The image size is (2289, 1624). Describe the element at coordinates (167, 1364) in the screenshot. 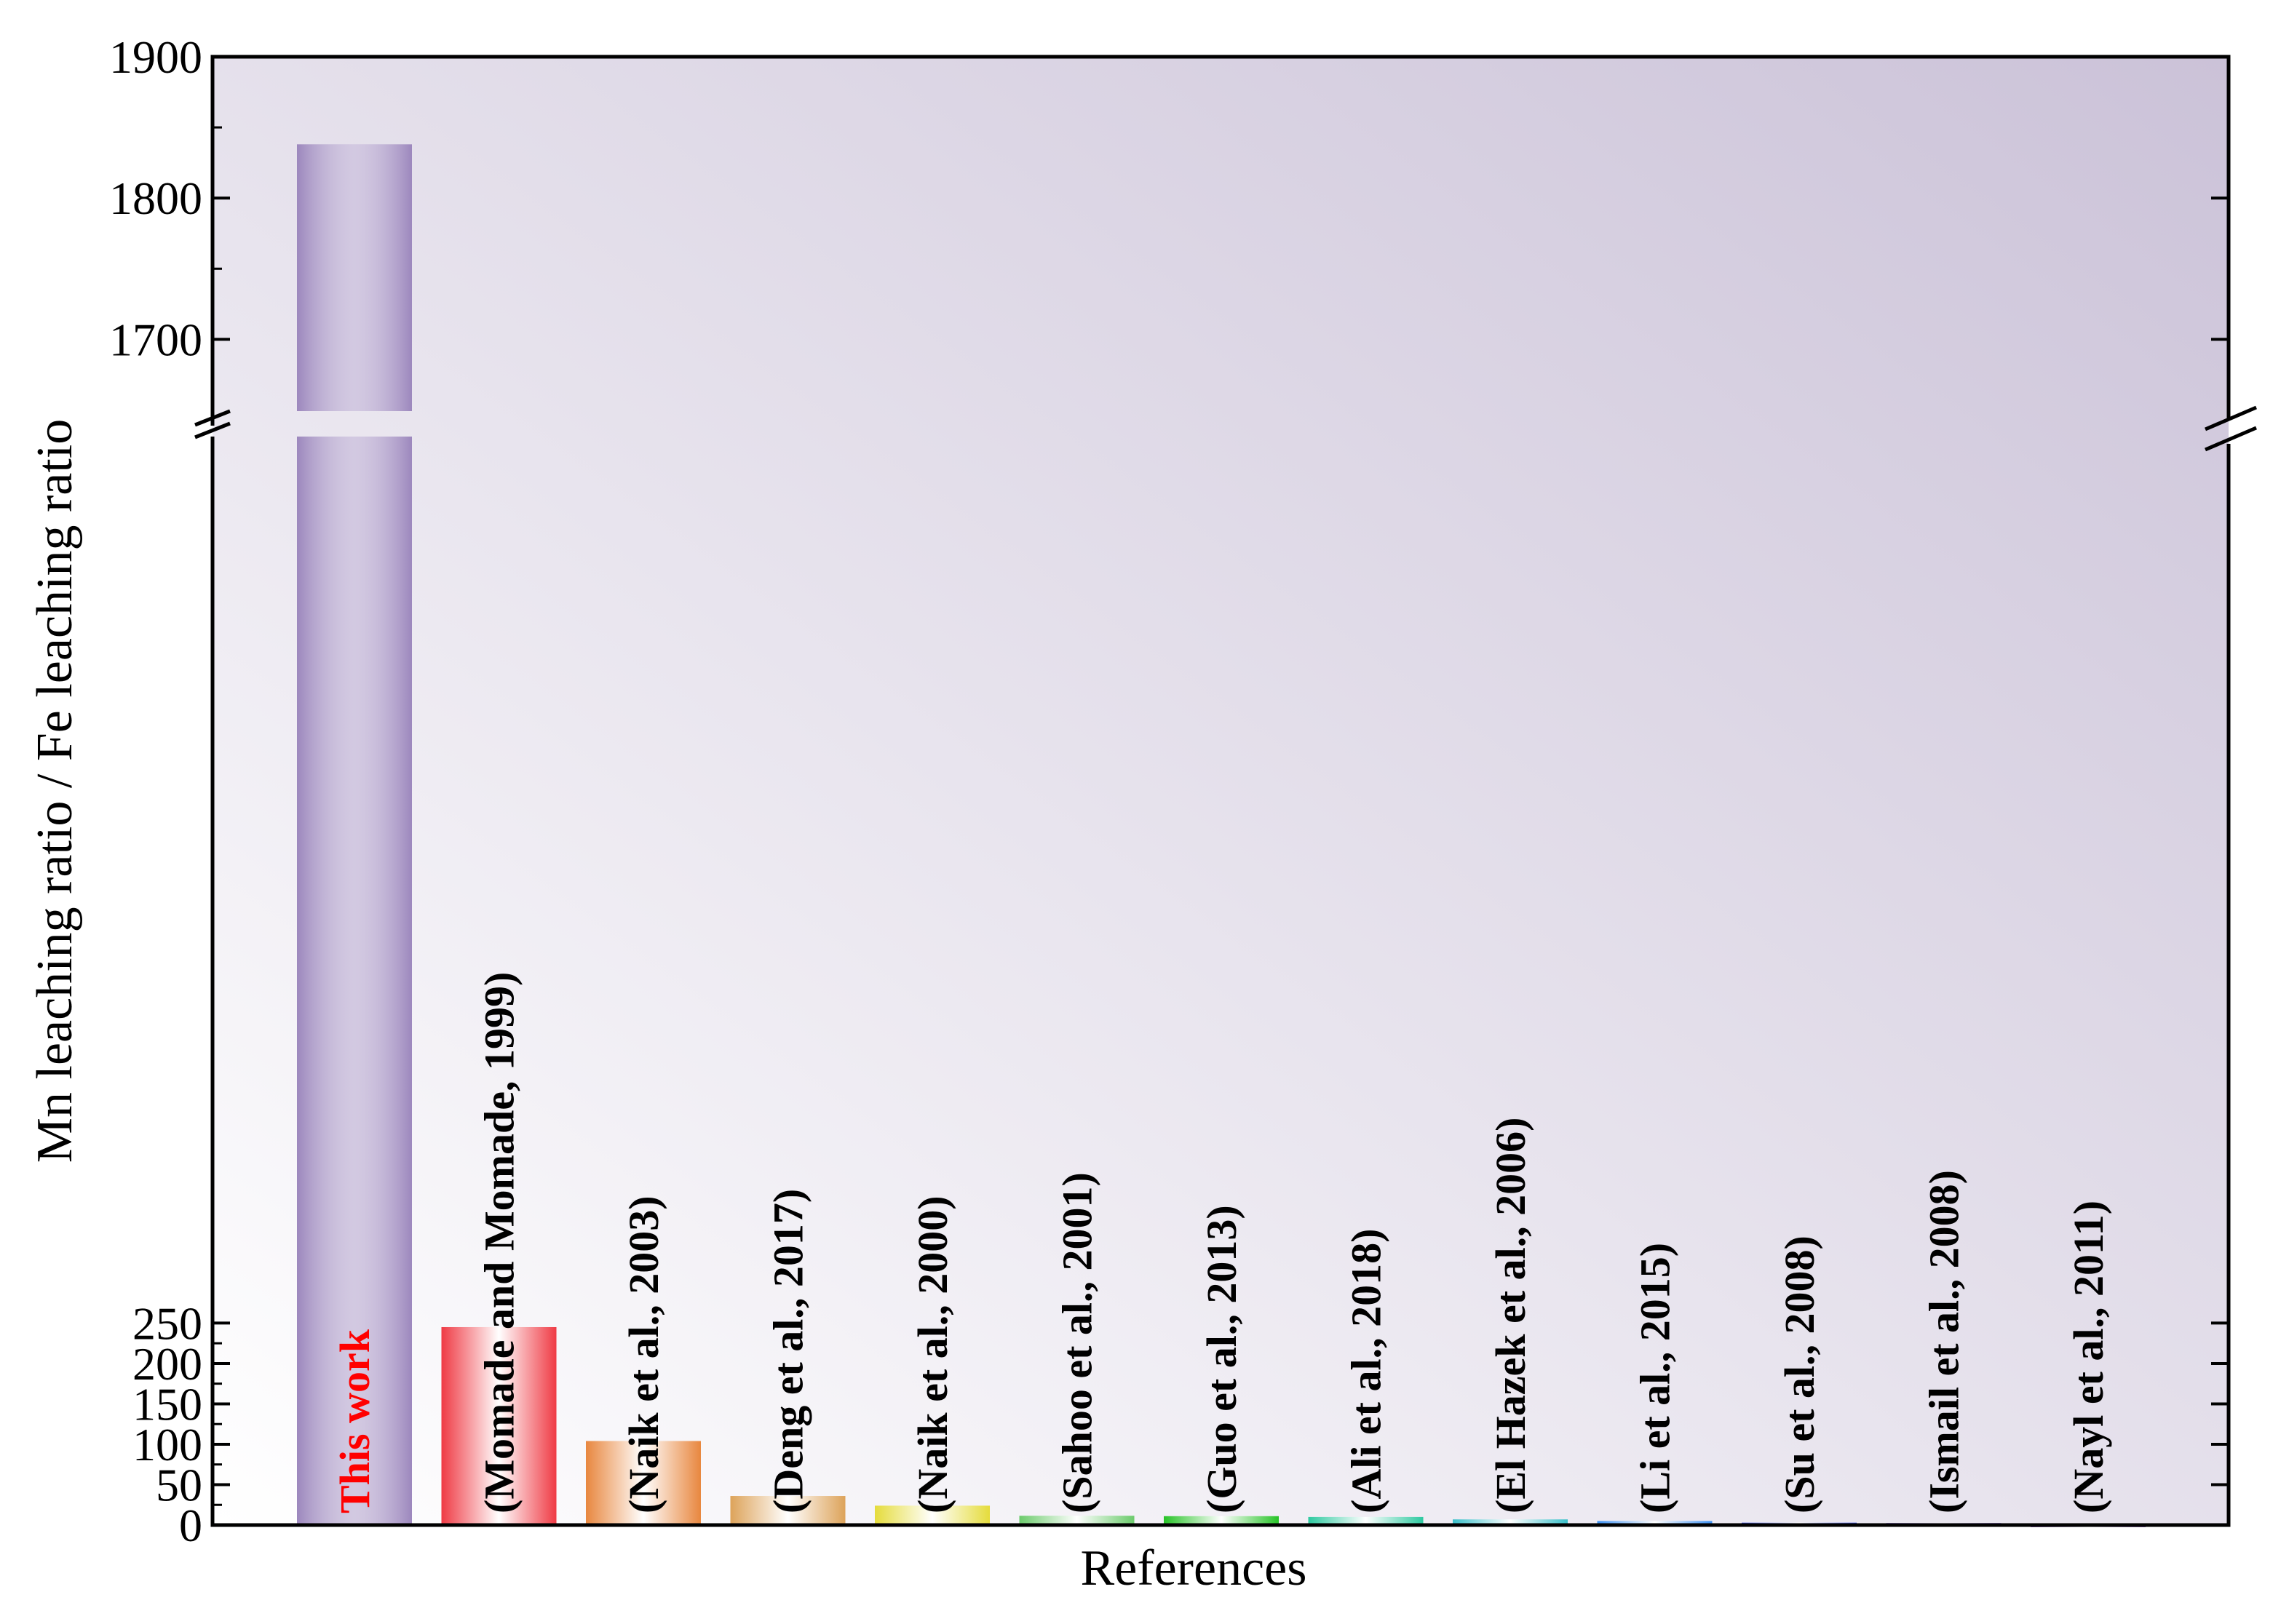

I see `y-tick-label-lower-4: 200` at that location.